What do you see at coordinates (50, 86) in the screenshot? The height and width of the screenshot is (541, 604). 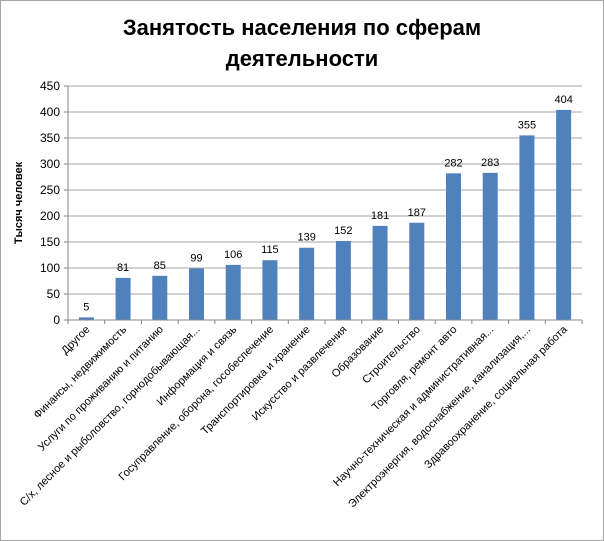 I see `y-tick-label: 450` at bounding box center [50, 86].